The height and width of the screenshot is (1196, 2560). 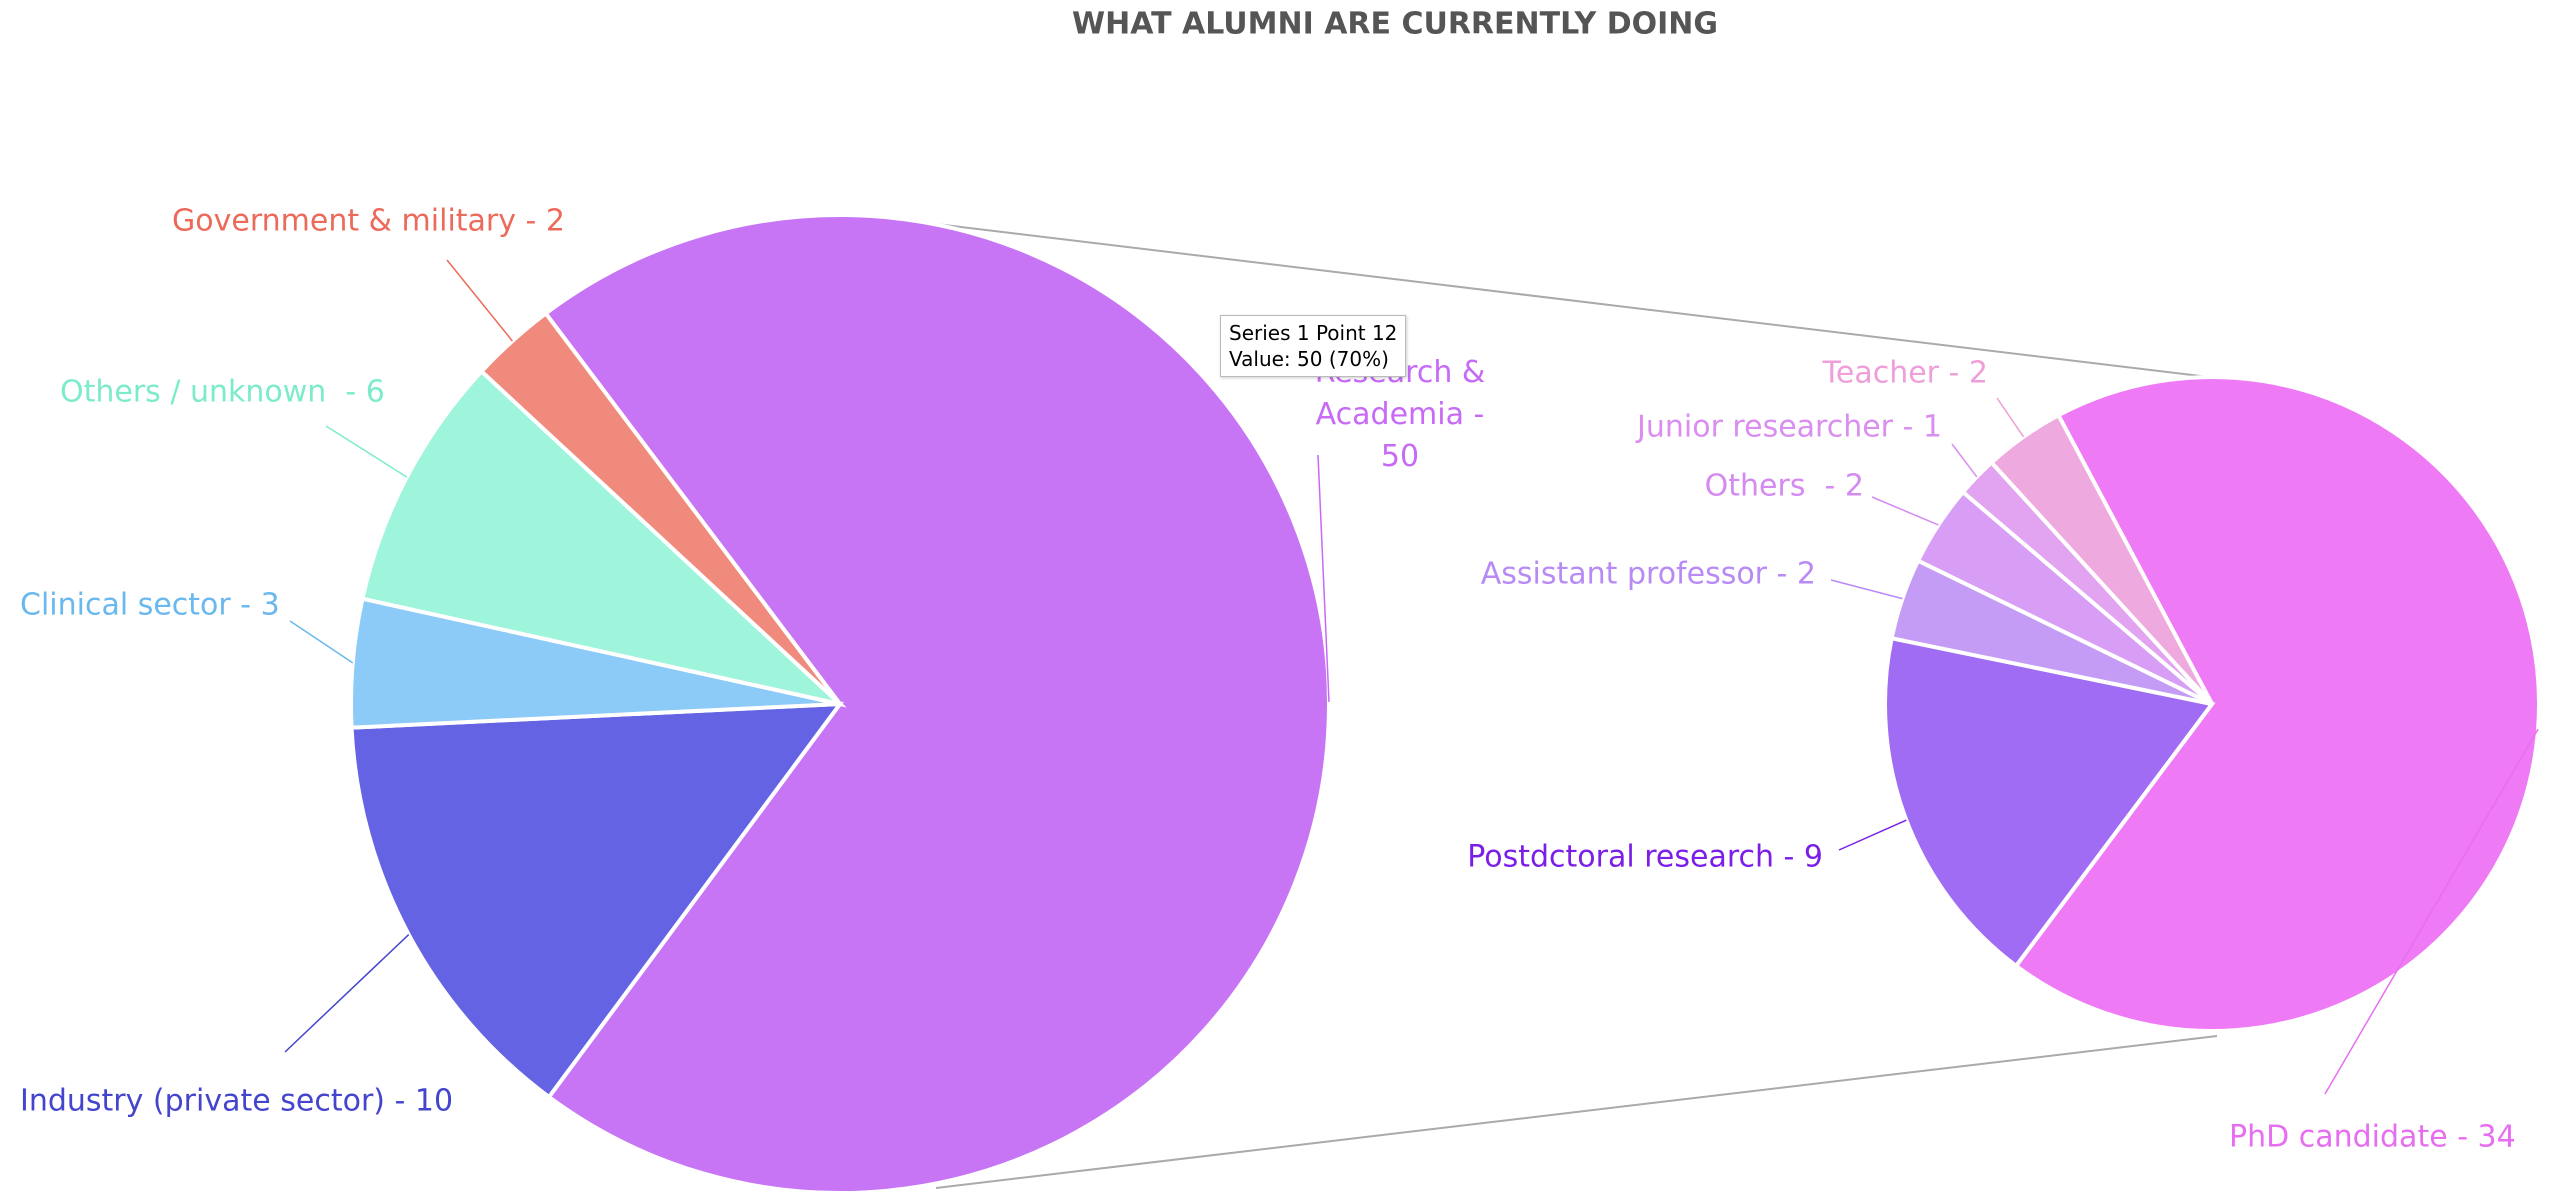 I want to click on data-label: Postdctoral research - 9, so click(x=1645, y=857).